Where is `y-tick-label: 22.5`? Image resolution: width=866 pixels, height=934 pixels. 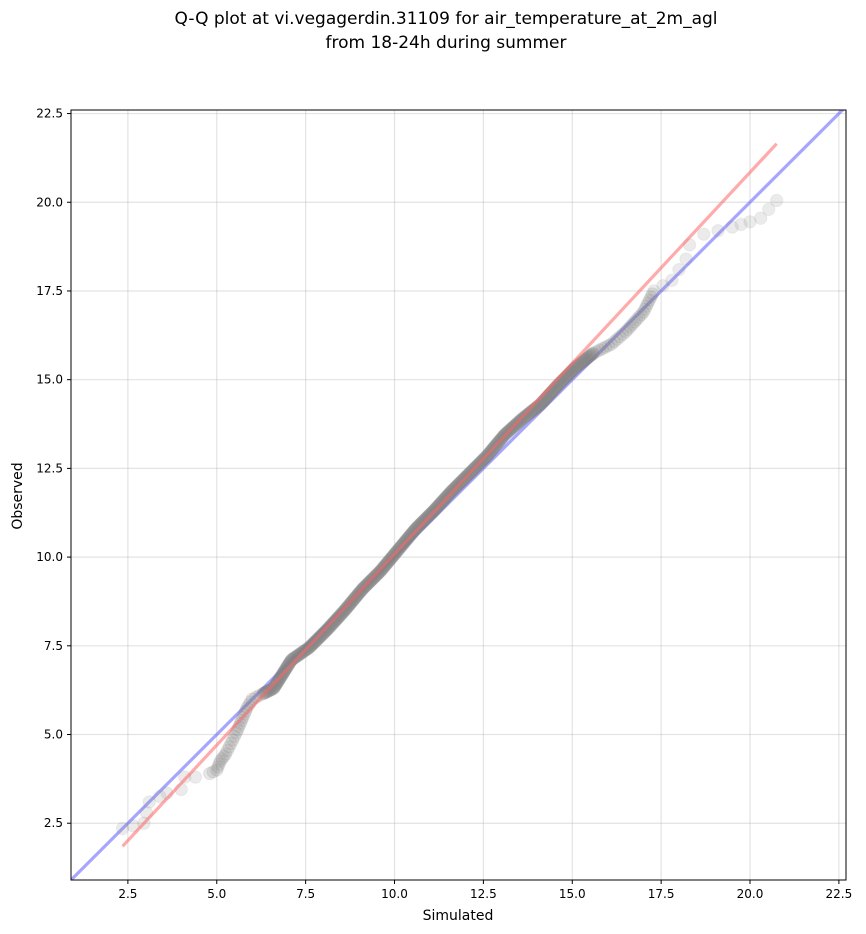
y-tick-label: 22.5 is located at coordinates (49, 114).